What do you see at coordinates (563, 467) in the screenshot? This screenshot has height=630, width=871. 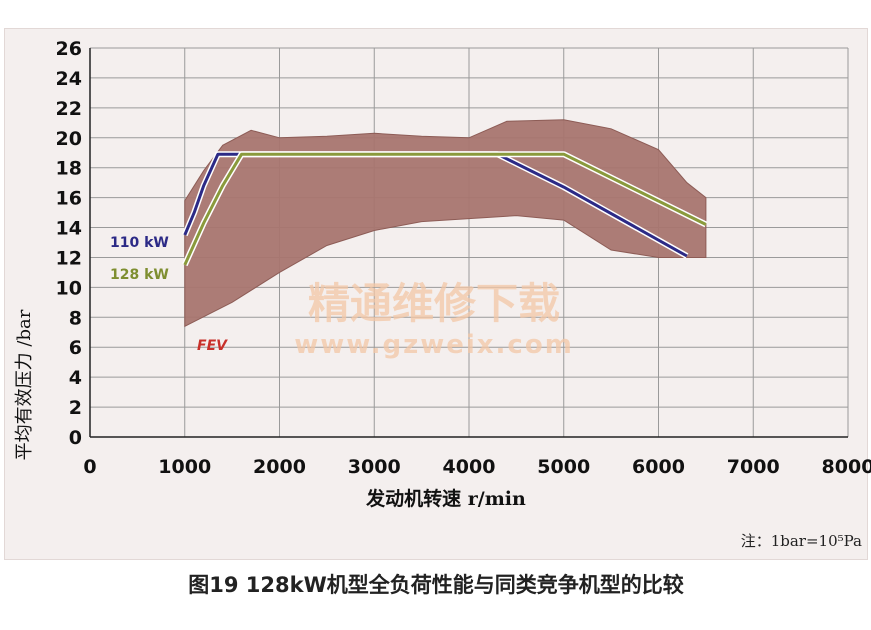 I see `x-tick-label: 5000` at bounding box center [563, 467].